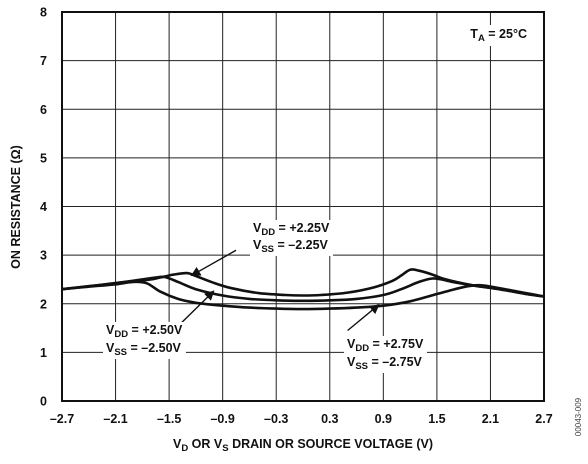 The image size is (588, 464). I want to click on svg-text: VSS = –2.25V, so click(291, 246).